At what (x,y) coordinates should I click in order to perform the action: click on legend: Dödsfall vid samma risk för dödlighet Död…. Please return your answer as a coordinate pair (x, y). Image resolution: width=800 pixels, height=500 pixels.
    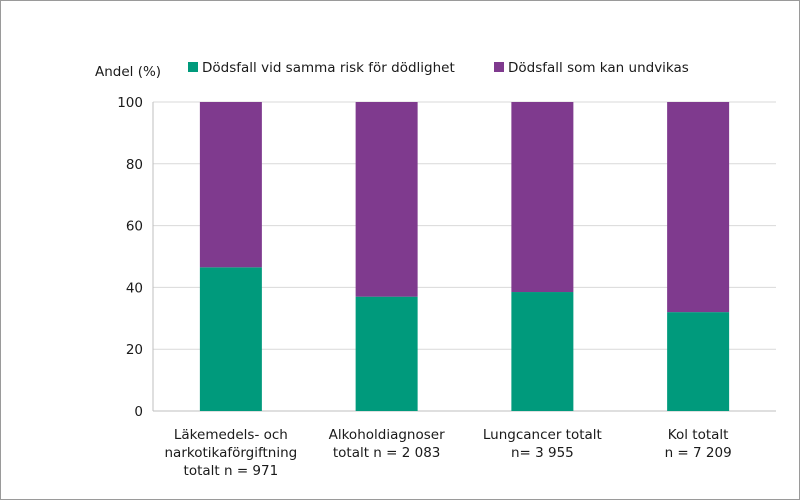
    Looking at the image, I should click on (438, 68).